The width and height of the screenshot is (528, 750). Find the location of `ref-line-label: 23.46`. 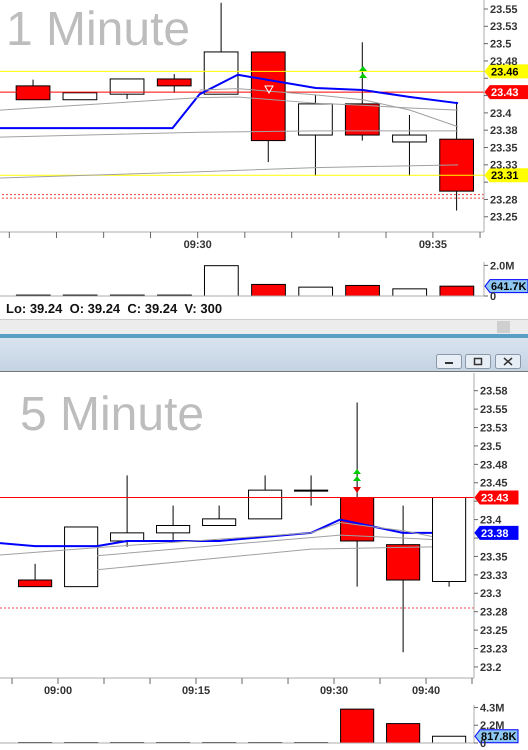

ref-line-label: 23.46 is located at coordinates (505, 72).